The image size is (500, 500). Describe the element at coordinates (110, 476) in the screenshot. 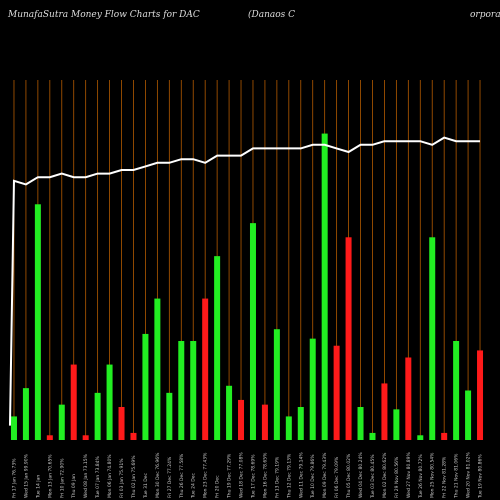

I see `x-tick-label: Mon 06 Jan 74.80%` at that location.